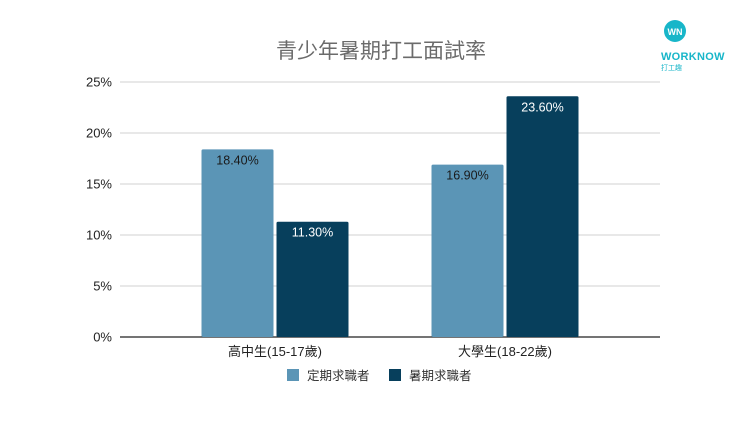  I want to click on y-tick-label: 5%, so click(102, 286).